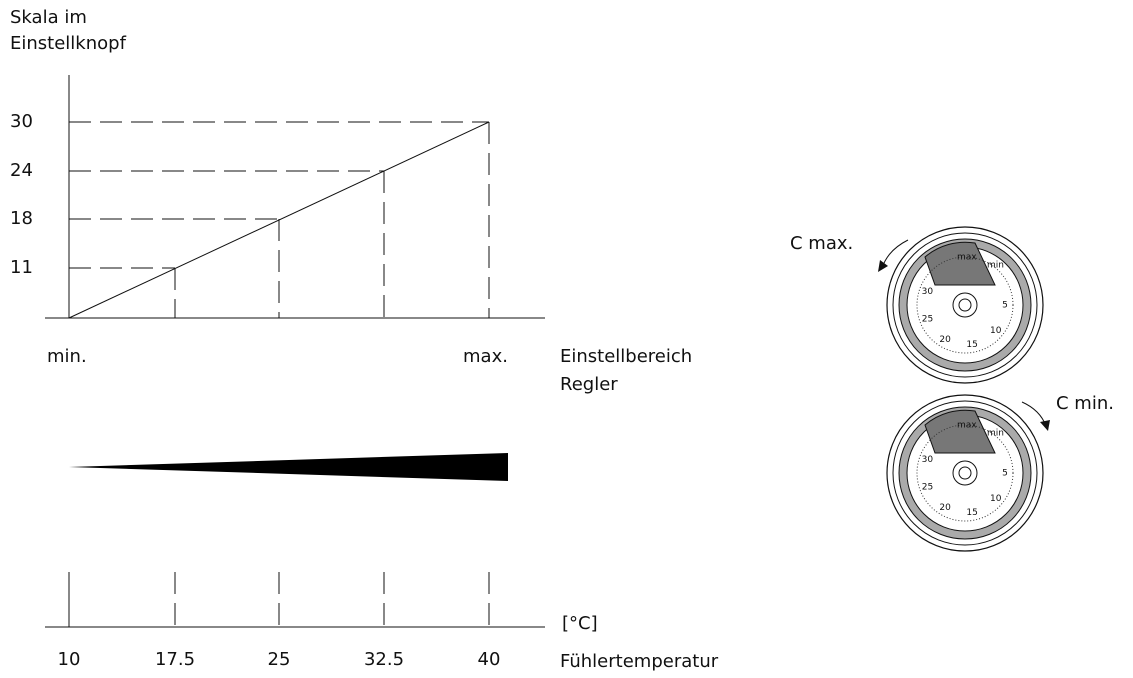 Image resolution: width=1133 pixels, height=678 pixels. I want to click on dial-label: C max., so click(821, 243).